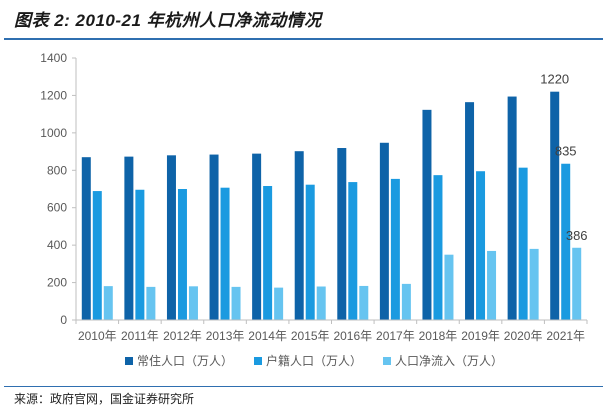  Describe the element at coordinates (480, 336) in the screenshot. I see `x-tick-label: 2019年` at that location.